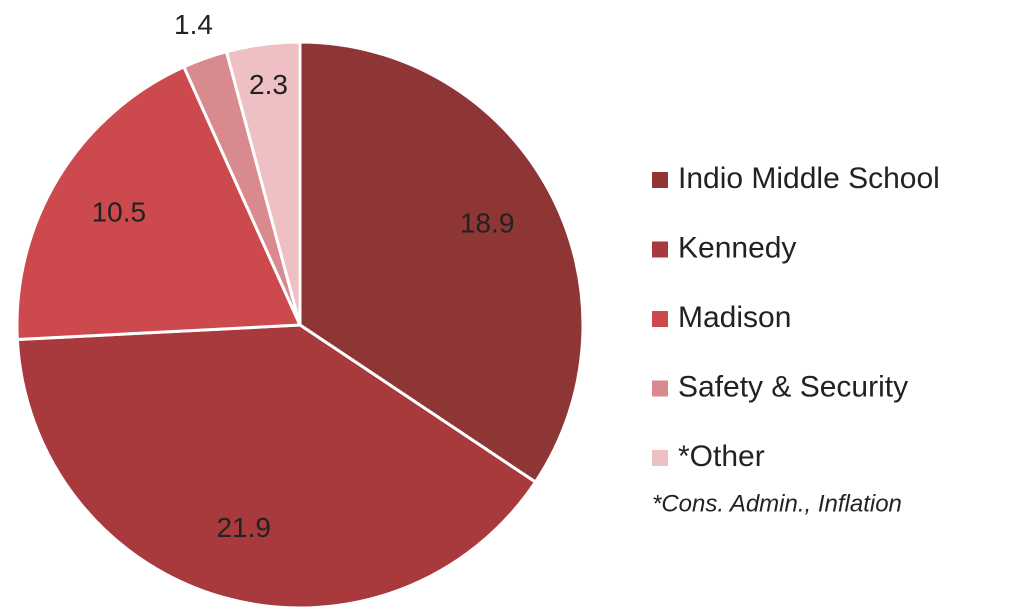  Describe the element at coordinates (193, 24) in the screenshot. I see `data-label: 1.4` at that location.